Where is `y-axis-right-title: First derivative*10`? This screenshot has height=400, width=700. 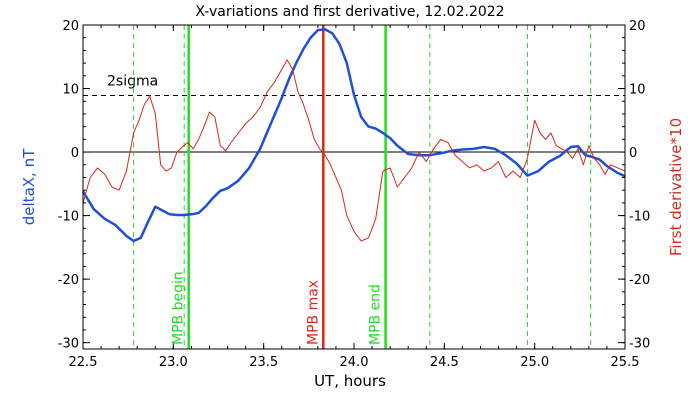 y-axis-right-title: First derivative*10 is located at coordinates (676, 187).